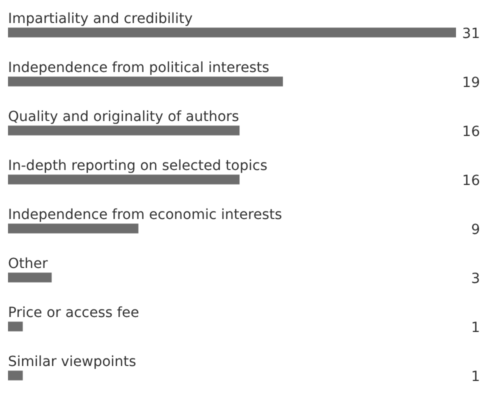 This screenshot has width=490, height=408. Describe the element at coordinates (471, 83) in the screenshot. I see `data-label: 19` at that location.